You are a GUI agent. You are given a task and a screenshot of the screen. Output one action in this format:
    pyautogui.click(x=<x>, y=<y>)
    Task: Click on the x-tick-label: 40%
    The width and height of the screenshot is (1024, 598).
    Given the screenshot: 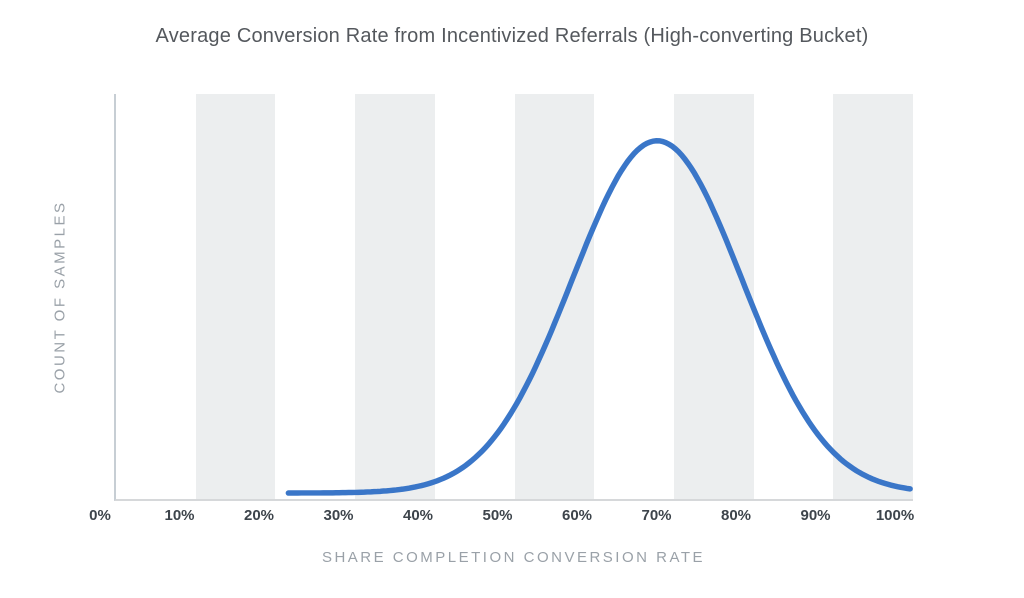 What is the action you would take?
    pyautogui.click(x=418, y=515)
    